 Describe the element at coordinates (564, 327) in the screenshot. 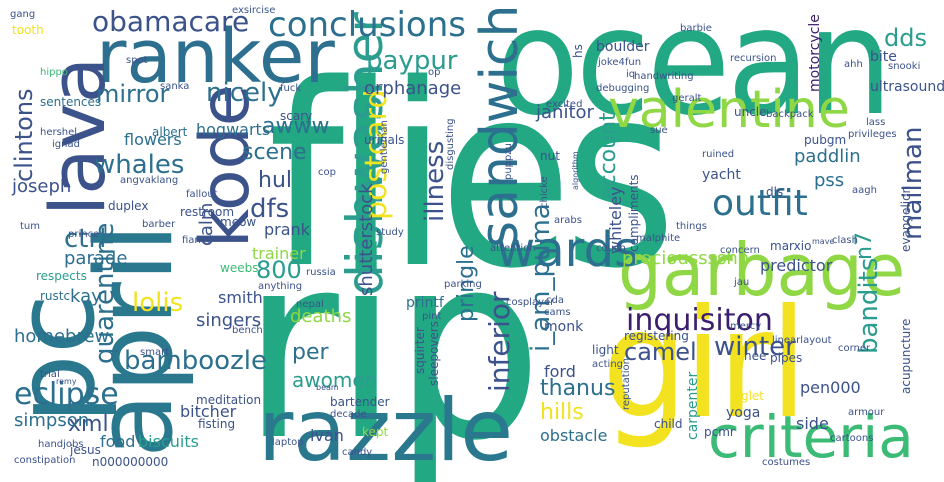

I see `word-monk: monk` at that location.